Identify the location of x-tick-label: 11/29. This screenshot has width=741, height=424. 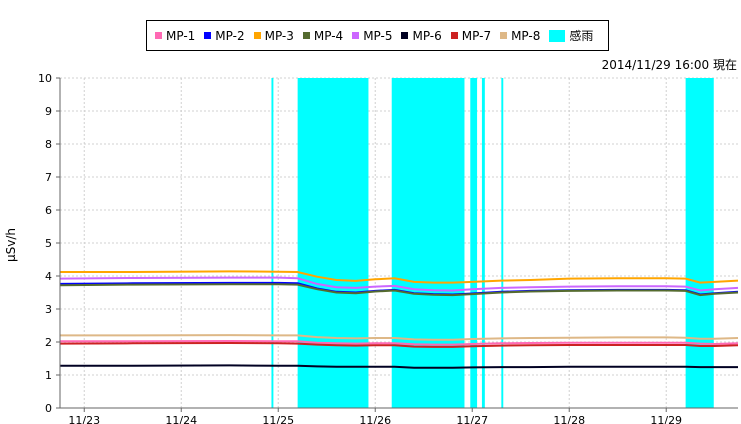
(666, 419).